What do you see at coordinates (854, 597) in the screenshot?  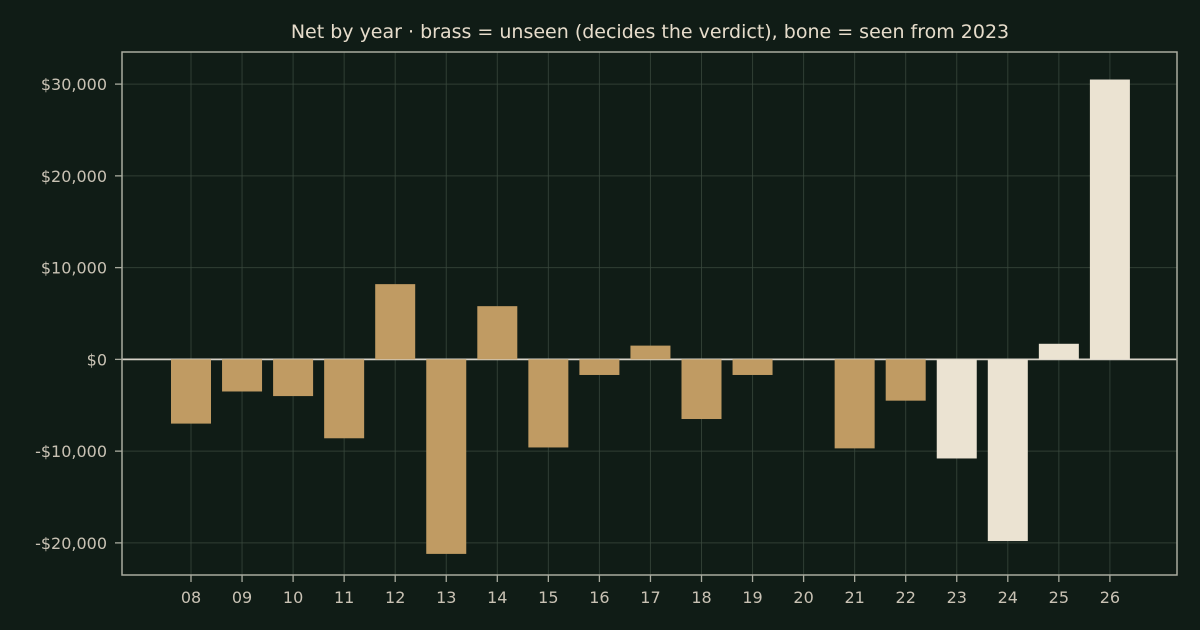 I see `x-tick-label: 21` at bounding box center [854, 597].